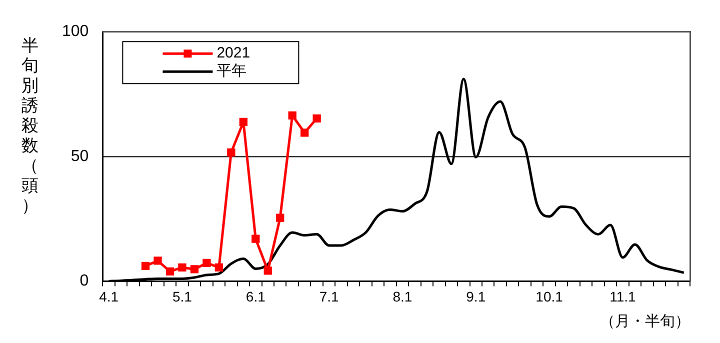  What do you see at coordinates (623, 296) in the screenshot?
I see `x-tick-label: 11.1` at bounding box center [623, 296].